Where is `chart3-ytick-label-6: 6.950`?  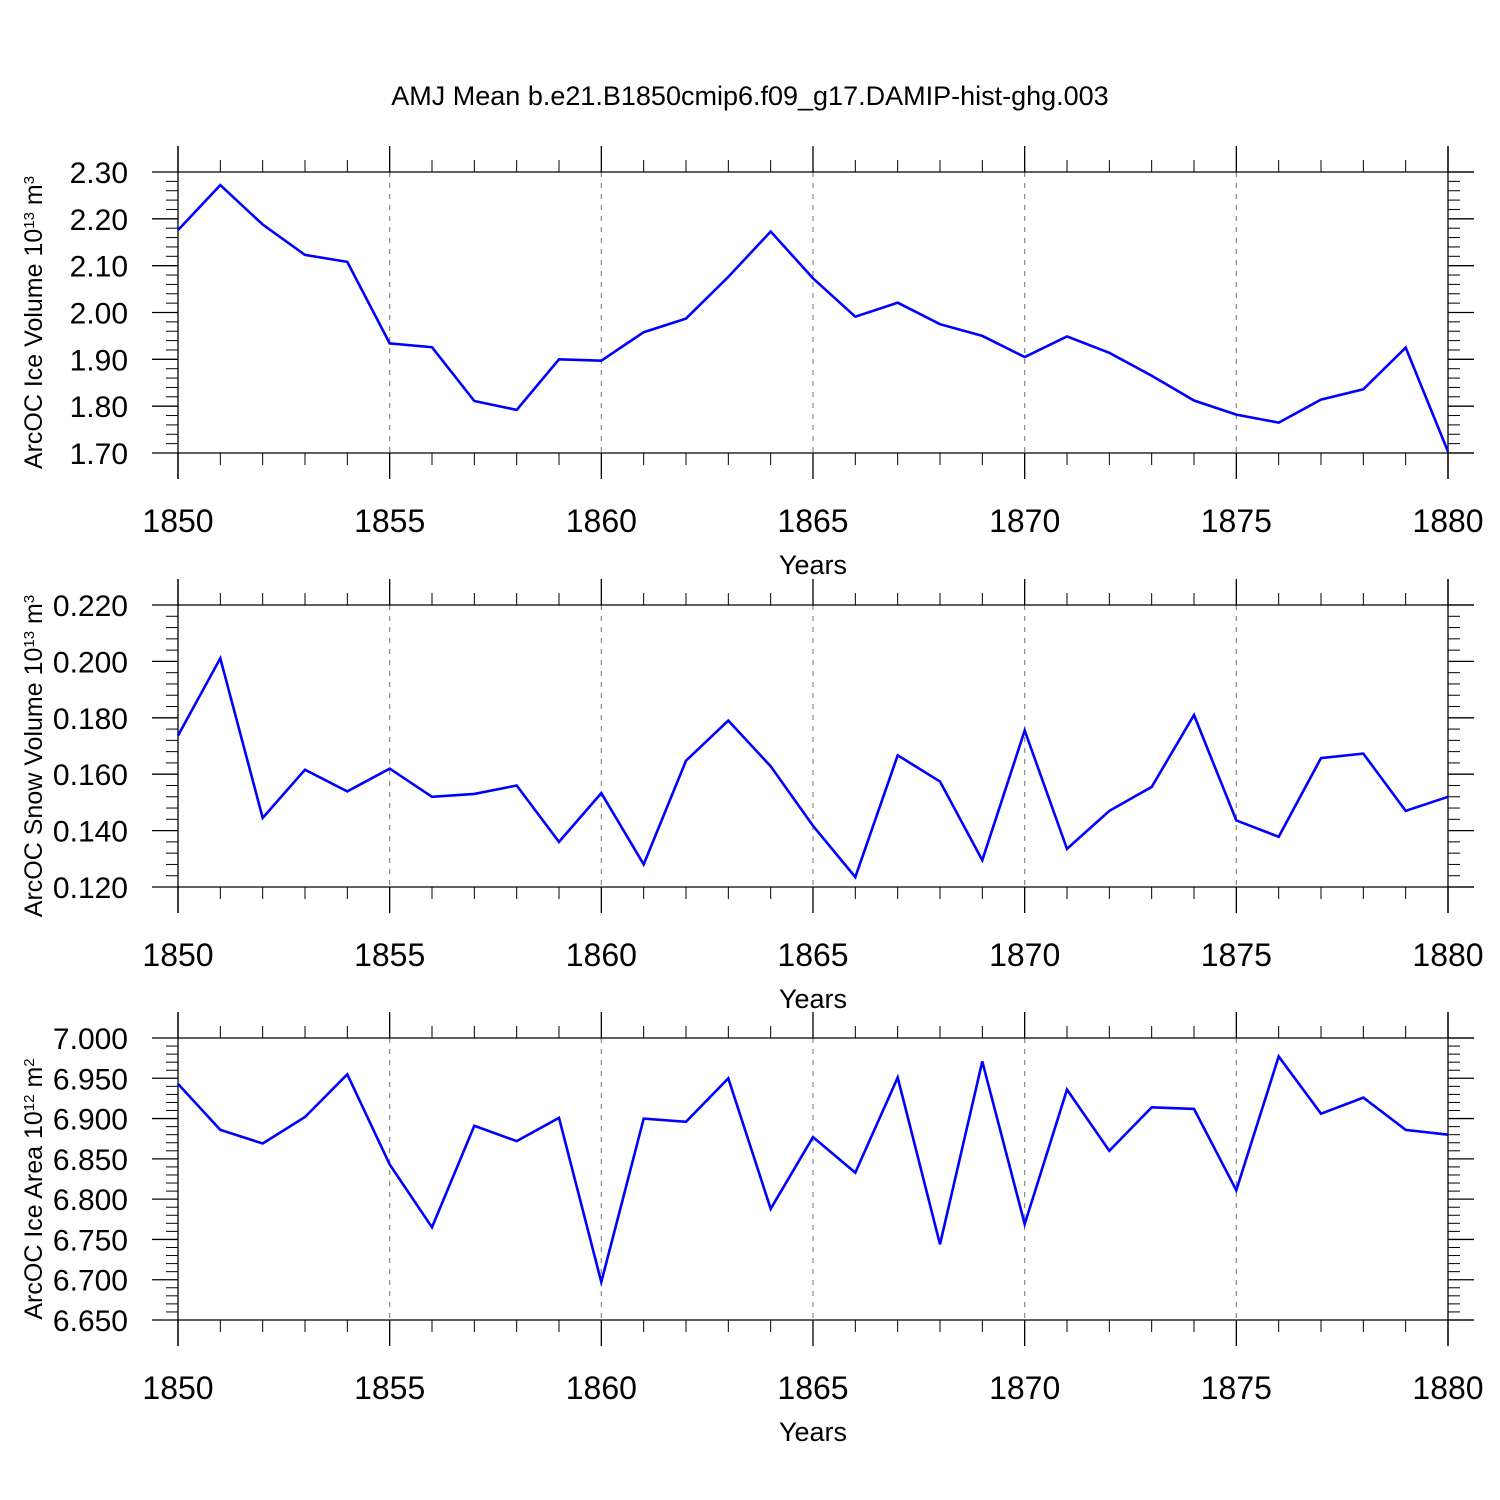
chart3-ytick-label-6: 6.950 is located at coordinates (90, 1079).